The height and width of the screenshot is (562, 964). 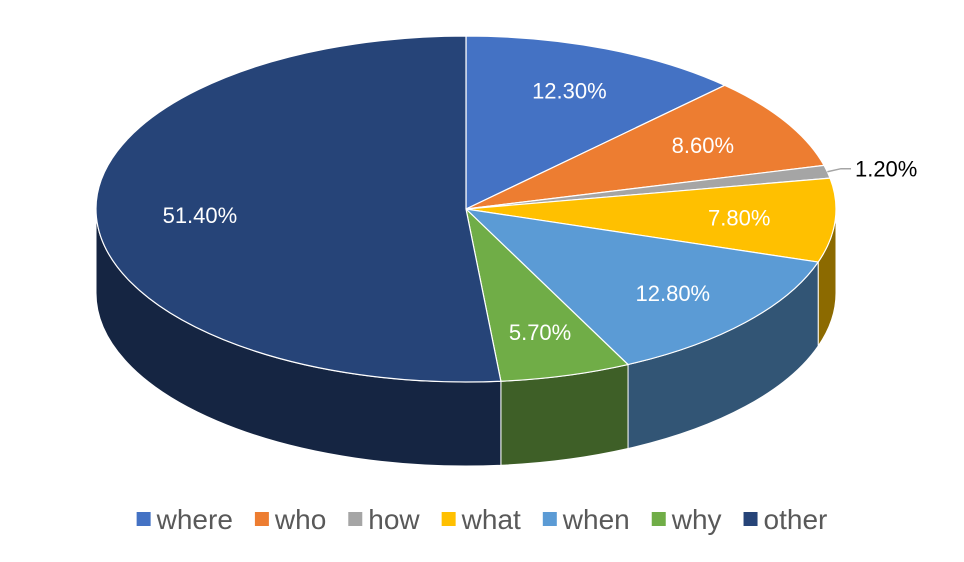 I want to click on legend-item-what: what, so click(x=481, y=519).